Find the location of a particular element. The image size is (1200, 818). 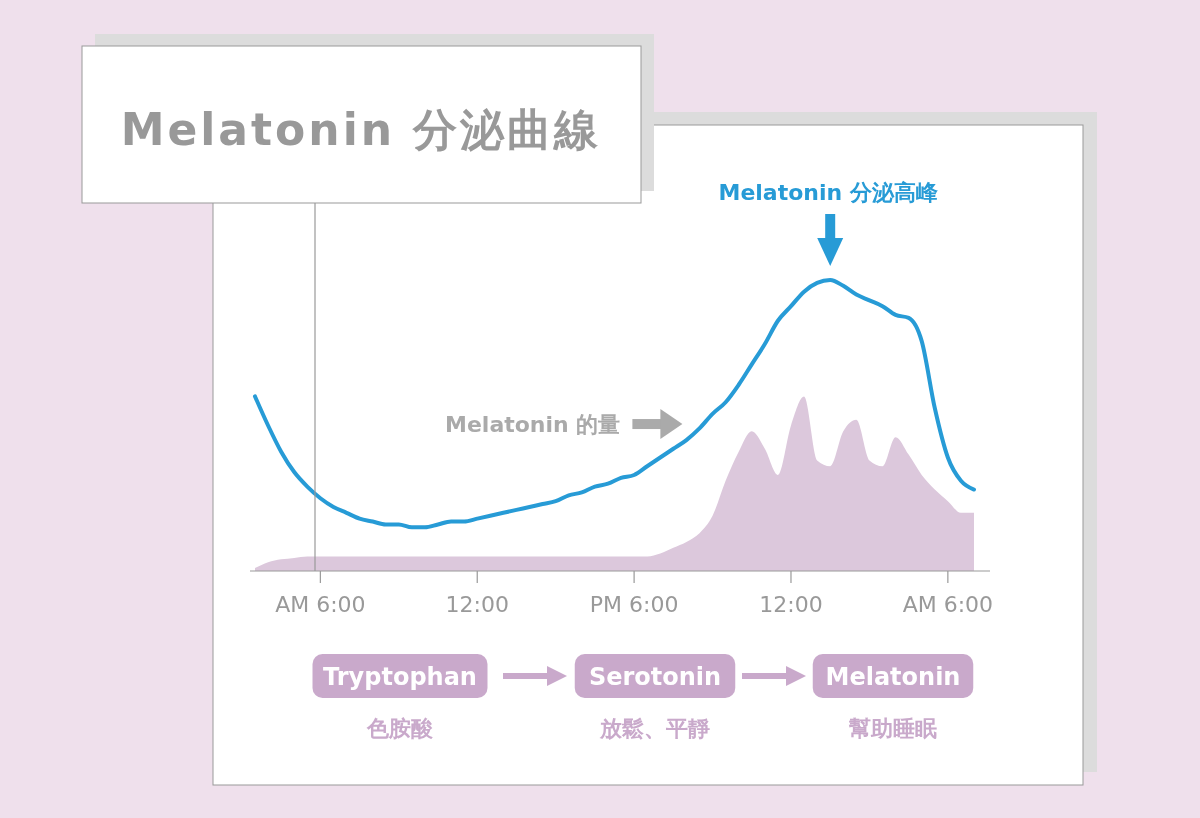

text: Serotonin is located at coordinates (655, 677).